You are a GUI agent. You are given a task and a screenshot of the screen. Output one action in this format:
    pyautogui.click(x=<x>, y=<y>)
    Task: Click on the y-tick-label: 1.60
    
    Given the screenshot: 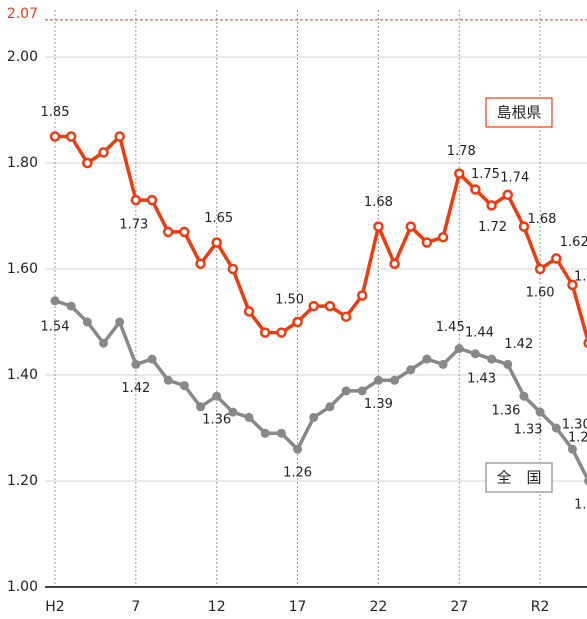 What is the action you would take?
    pyautogui.click(x=22, y=269)
    